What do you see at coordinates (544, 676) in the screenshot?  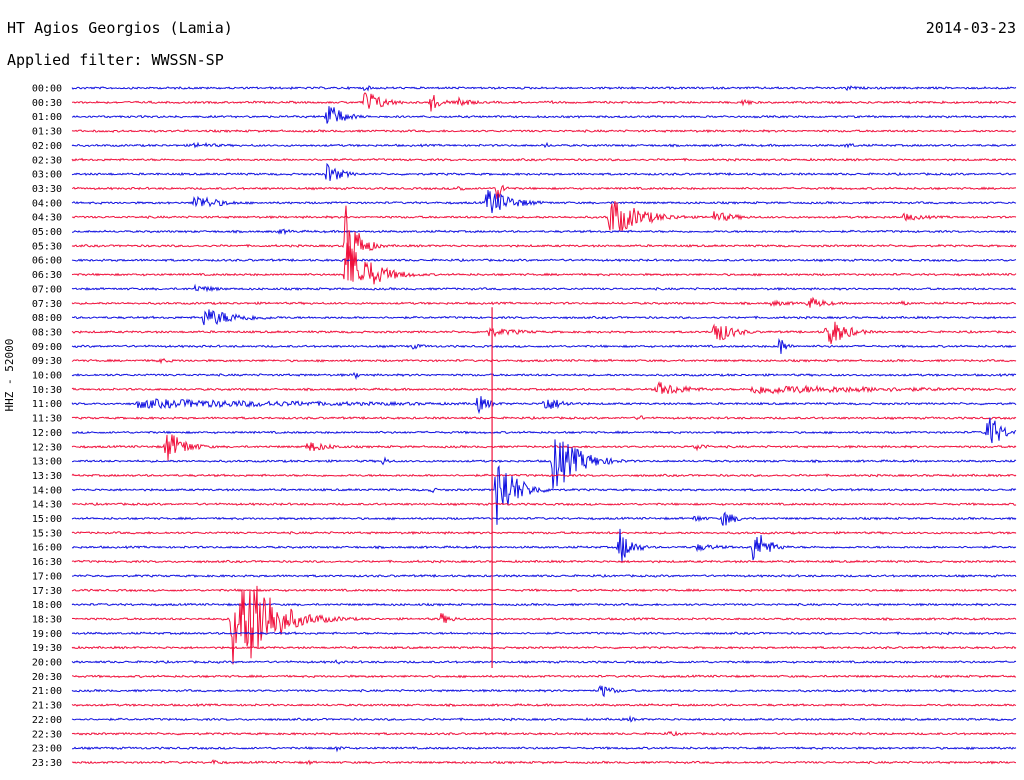 I see `trace-row-2030` at bounding box center [544, 676].